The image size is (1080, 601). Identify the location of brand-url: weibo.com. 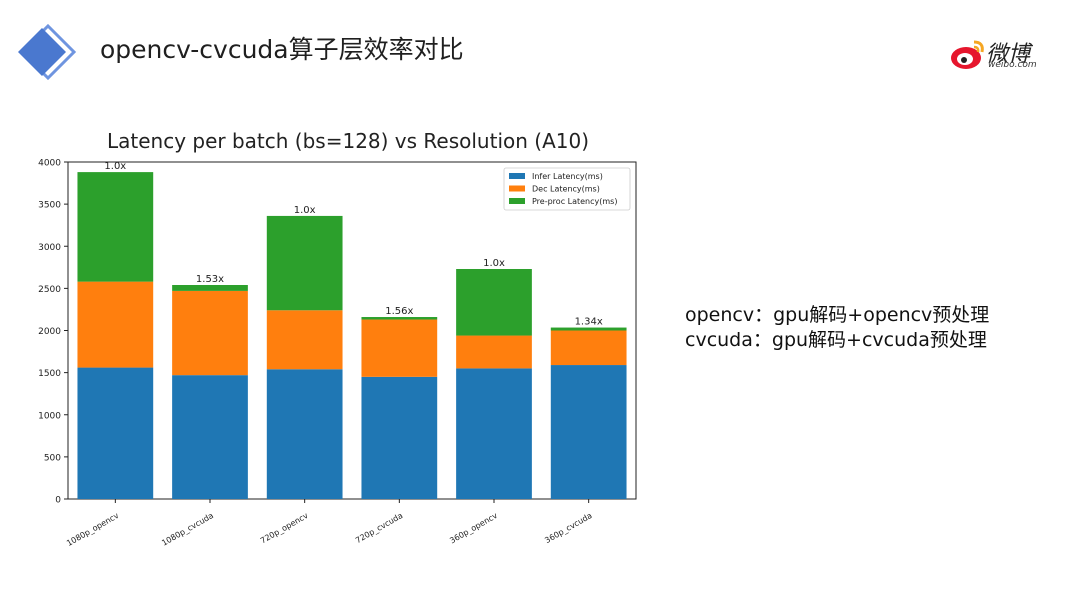
(1012, 65).